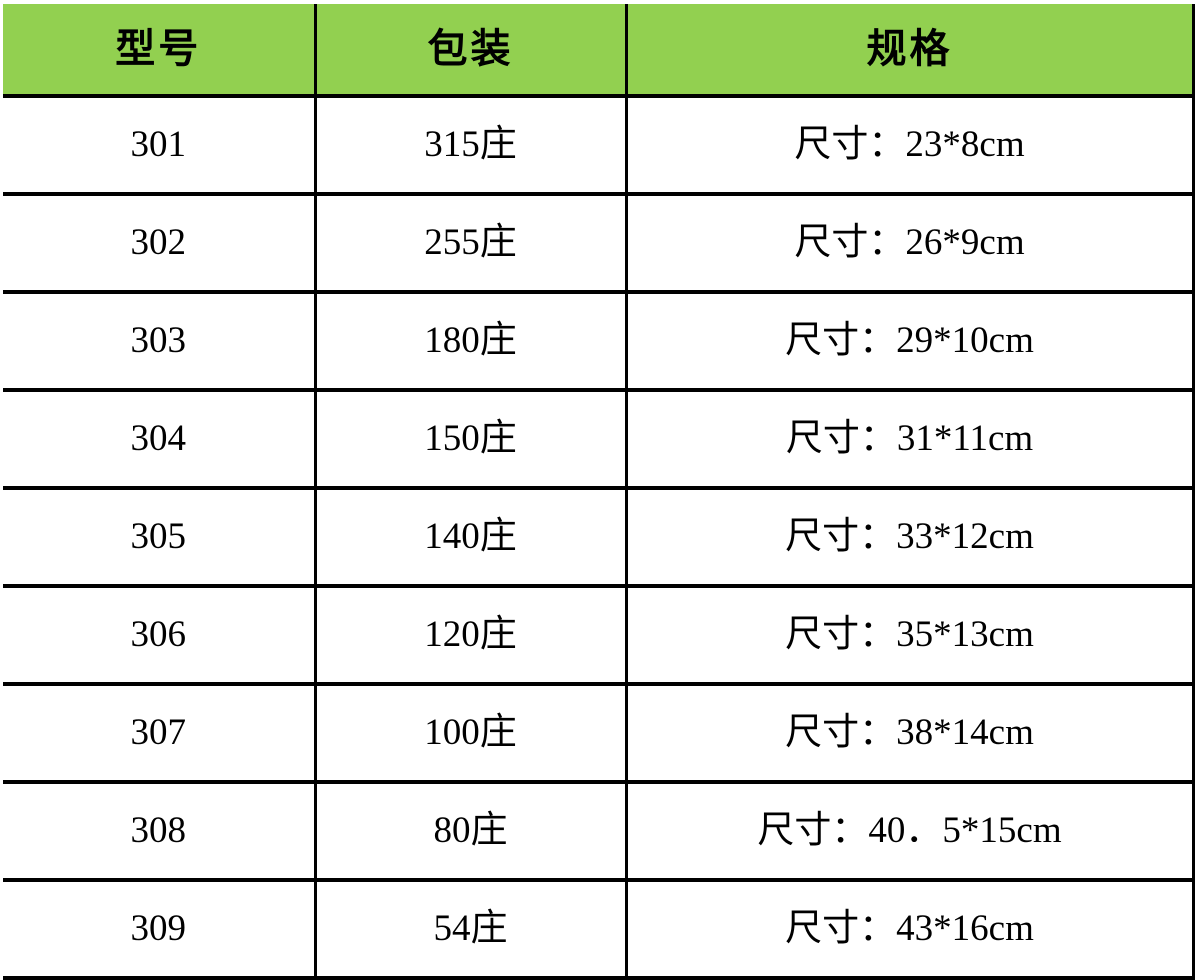 This screenshot has height=980, width=1200. What do you see at coordinates (470, 930) in the screenshot?
I see `cell-packaging: 54庄` at bounding box center [470, 930].